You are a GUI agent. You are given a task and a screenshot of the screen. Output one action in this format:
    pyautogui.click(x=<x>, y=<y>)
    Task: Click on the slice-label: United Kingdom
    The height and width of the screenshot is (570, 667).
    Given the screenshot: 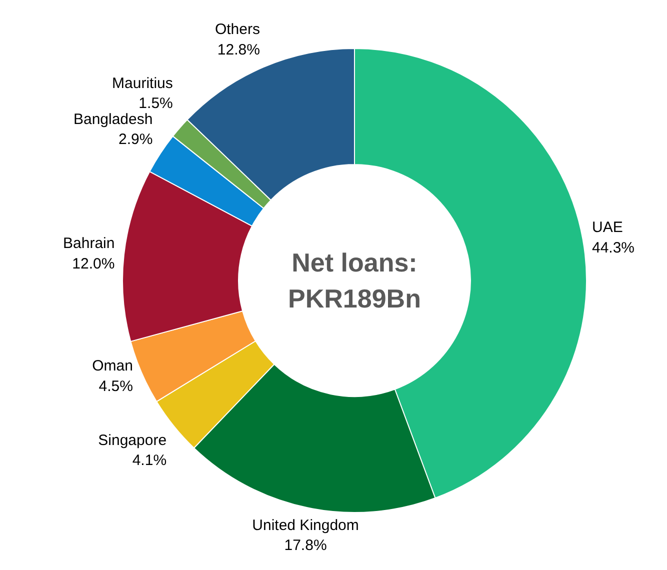 What is the action you would take?
    pyautogui.click(x=305, y=525)
    